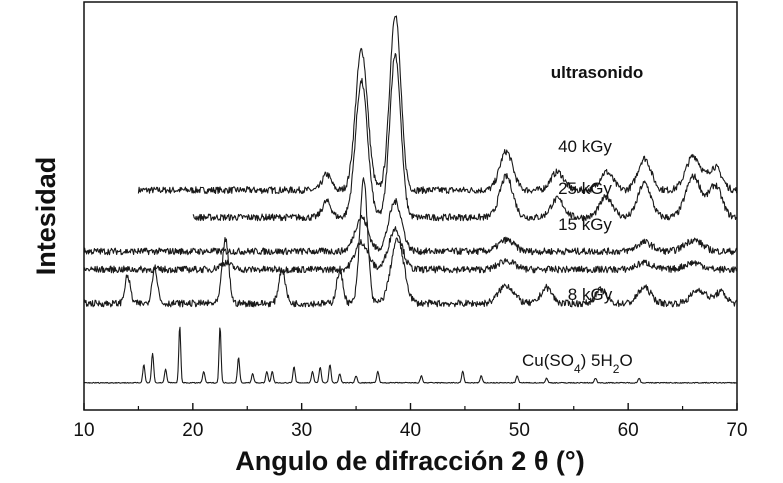 The height and width of the screenshot is (483, 783). What do you see at coordinates (548, 360) in the screenshot?
I see `label-part: Cu(SO` at bounding box center [548, 360].